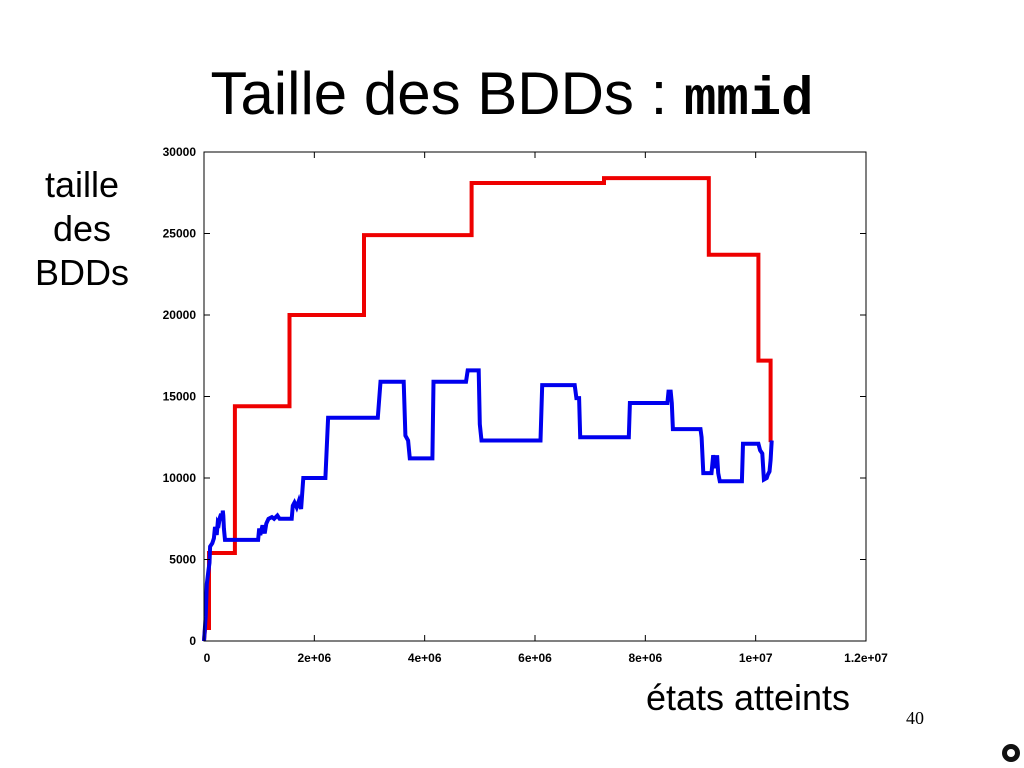  Describe the element at coordinates (748, 697) in the screenshot. I see `x-axis-label: états atteints` at that location.